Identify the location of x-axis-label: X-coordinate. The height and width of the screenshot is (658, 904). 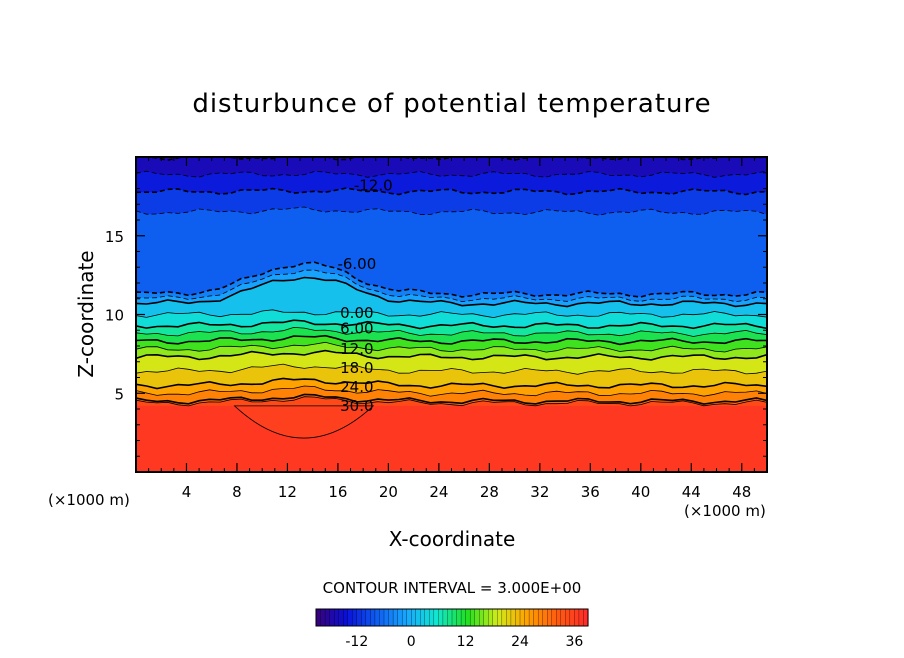
(452, 539).